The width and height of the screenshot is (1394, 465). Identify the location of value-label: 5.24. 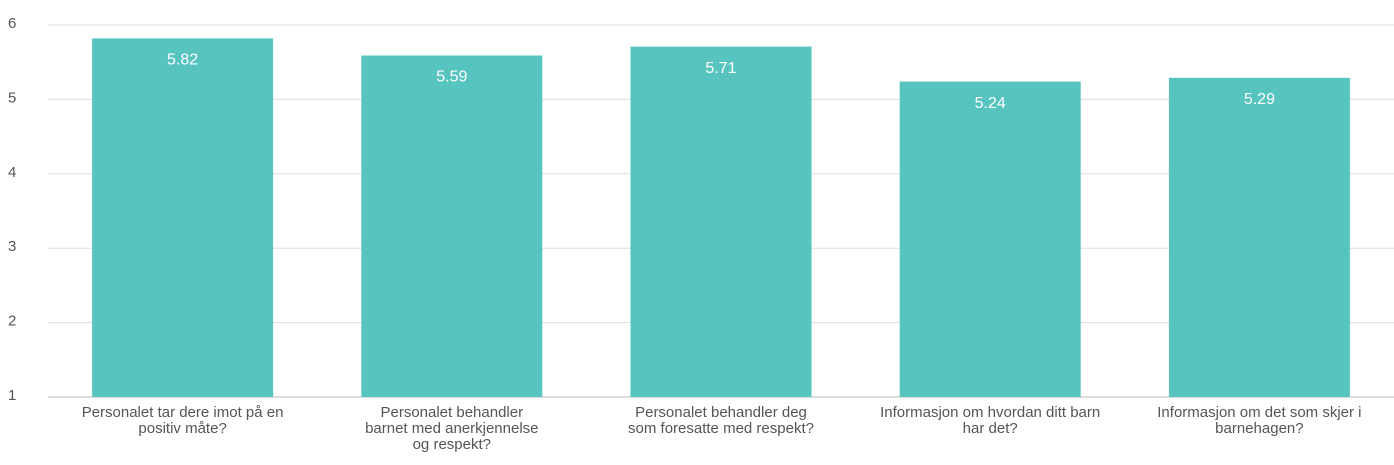
(990, 103).